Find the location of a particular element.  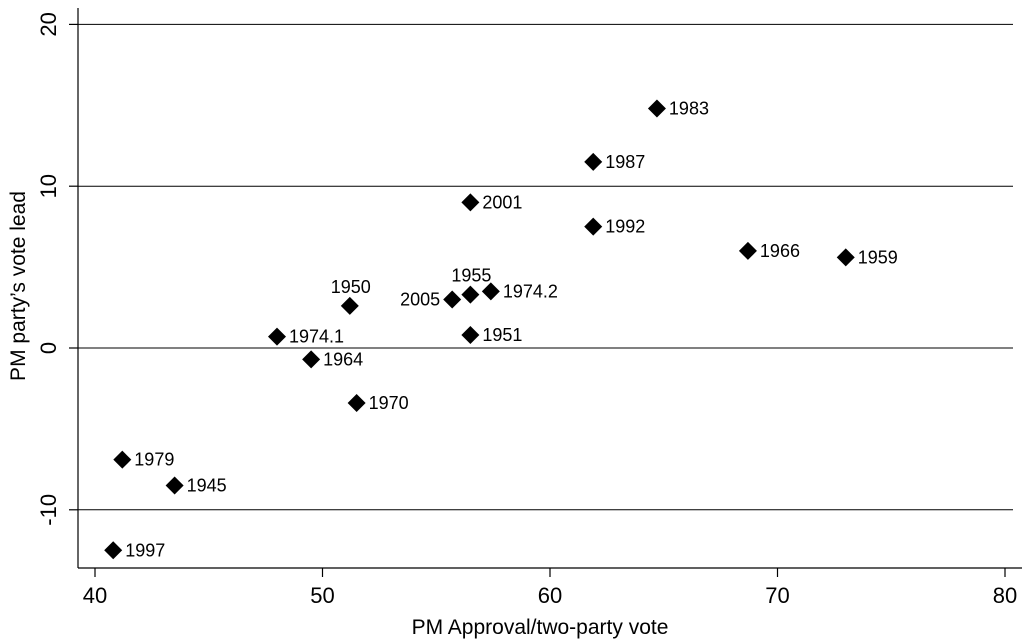

data-point-1966 is located at coordinates (747, 250).